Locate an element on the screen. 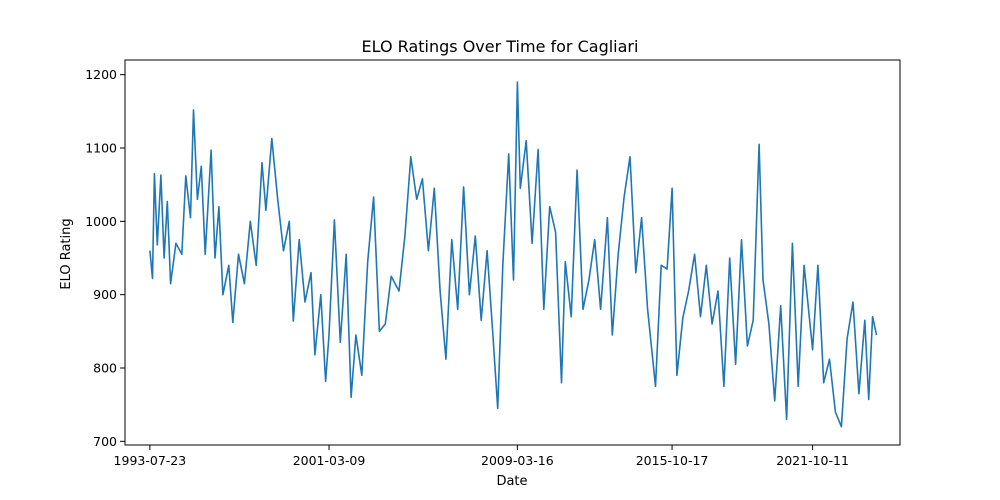  x-tick-label-3: 2015-10-17 is located at coordinates (672, 460).